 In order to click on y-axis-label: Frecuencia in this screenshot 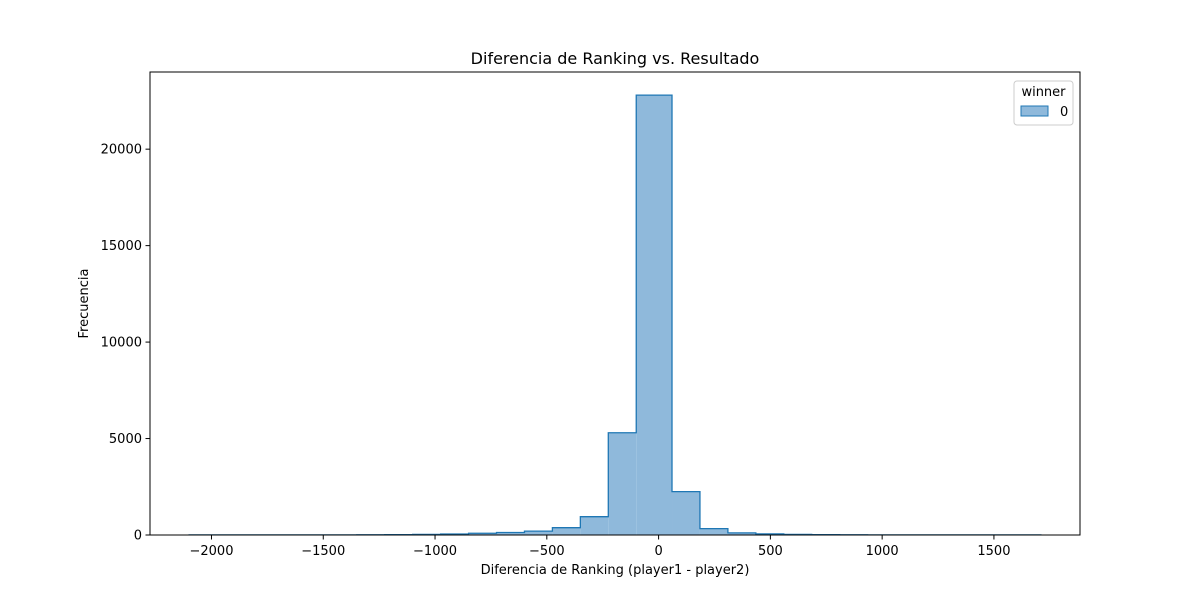, I will do `click(84, 304)`.